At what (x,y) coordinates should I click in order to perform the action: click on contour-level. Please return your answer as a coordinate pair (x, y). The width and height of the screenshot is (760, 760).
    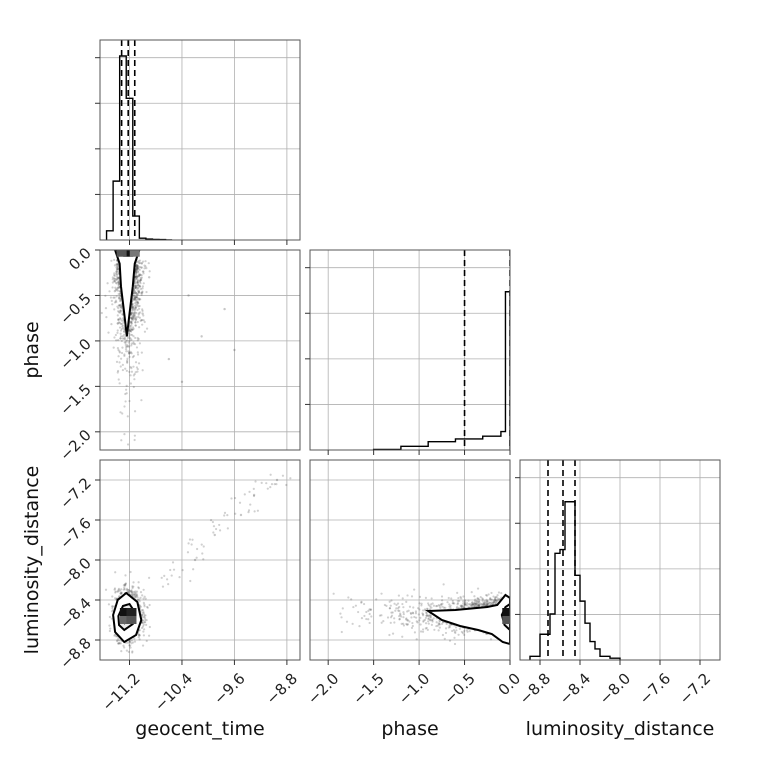
    Looking at the image, I should click on (127, 293).